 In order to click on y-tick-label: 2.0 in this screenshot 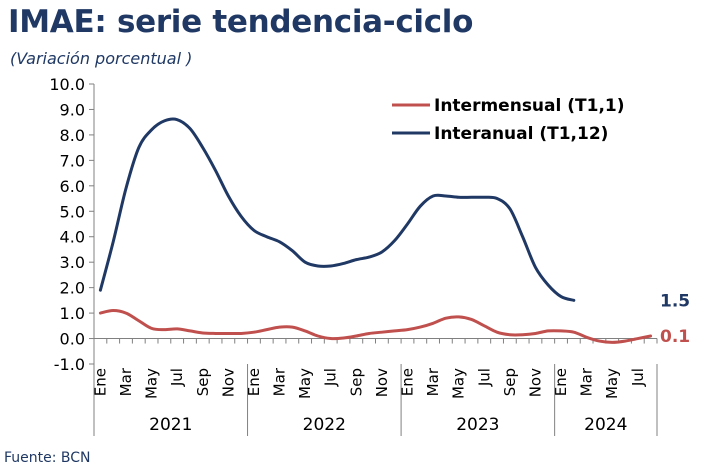, I will do `click(72, 288)`.